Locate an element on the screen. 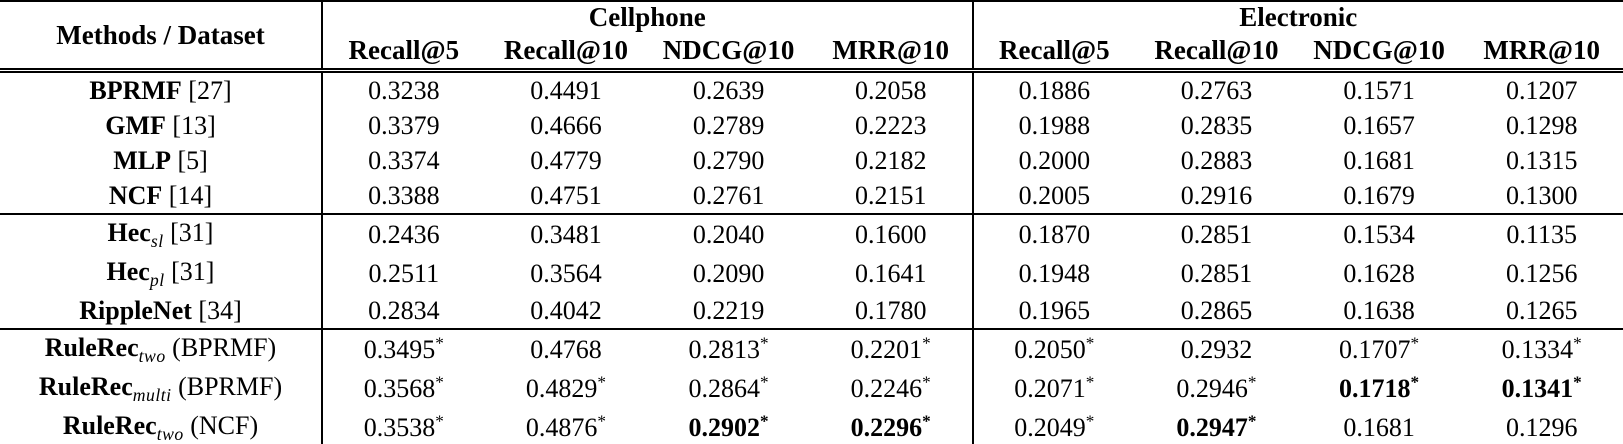  metric-cell: 0.1679 is located at coordinates (1379, 195).